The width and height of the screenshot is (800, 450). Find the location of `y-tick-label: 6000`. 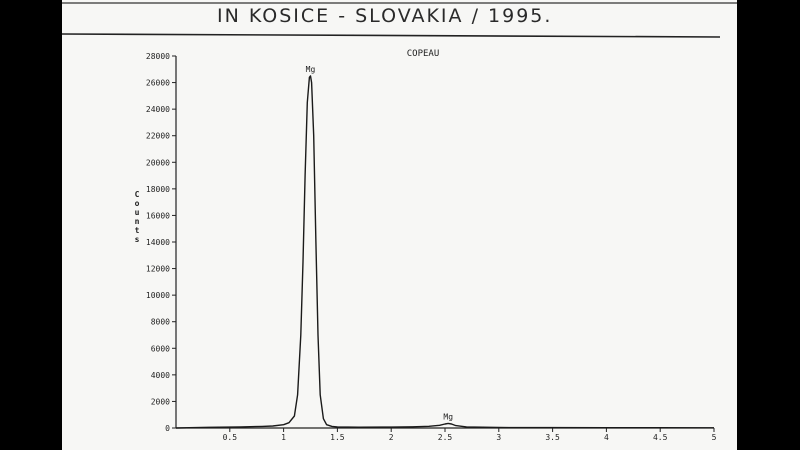

y-tick-label: 6000 is located at coordinates (160, 348).